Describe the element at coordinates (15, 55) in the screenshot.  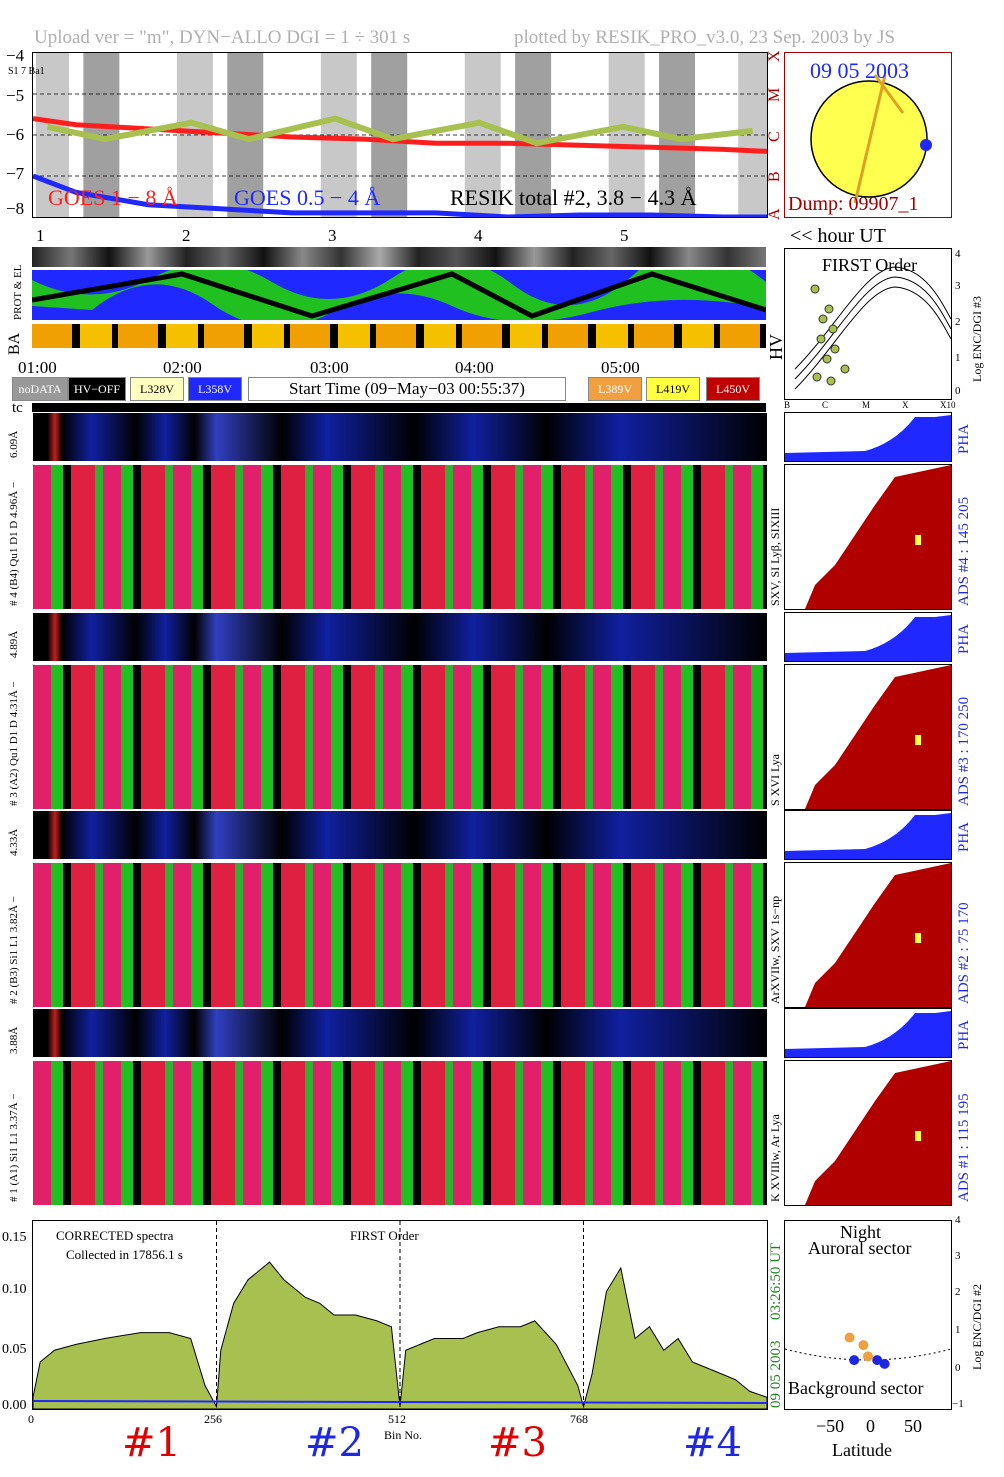
I see `y-tick: −4` at that location.